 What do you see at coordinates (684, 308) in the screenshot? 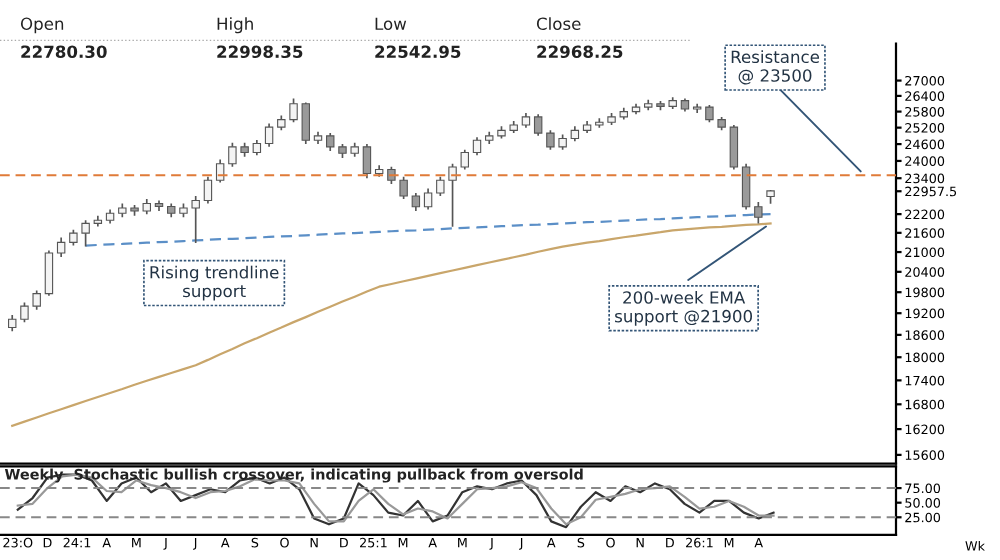
I see `annotation: 200-week EMA support @21900` at bounding box center [684, 308].